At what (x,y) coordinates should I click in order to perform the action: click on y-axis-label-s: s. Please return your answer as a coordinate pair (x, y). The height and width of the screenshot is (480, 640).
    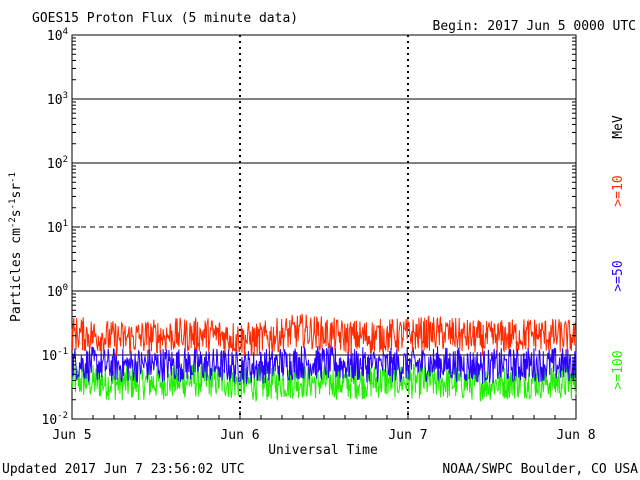
    Looking at the image, I should click on (16, 213).